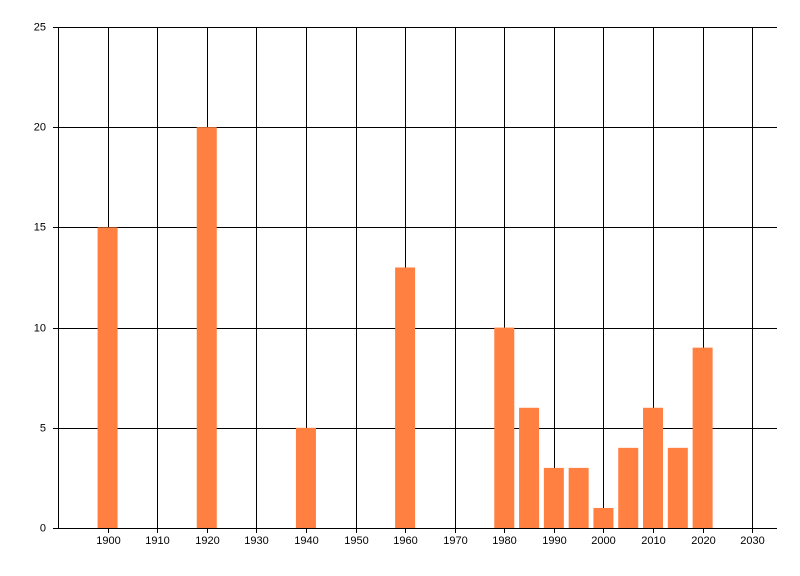  Describe the element at coordinates (43, 528) in the screenshot. I see `y-tick-label: 0` at that location.